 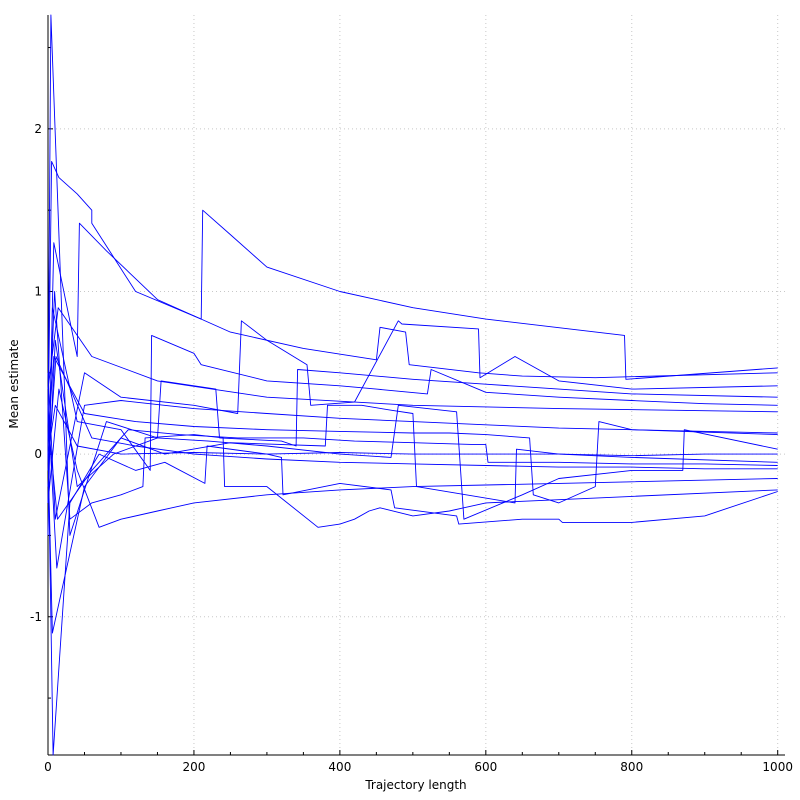 I want to click on y-tick-label: -1, so click(x=36, y=617).